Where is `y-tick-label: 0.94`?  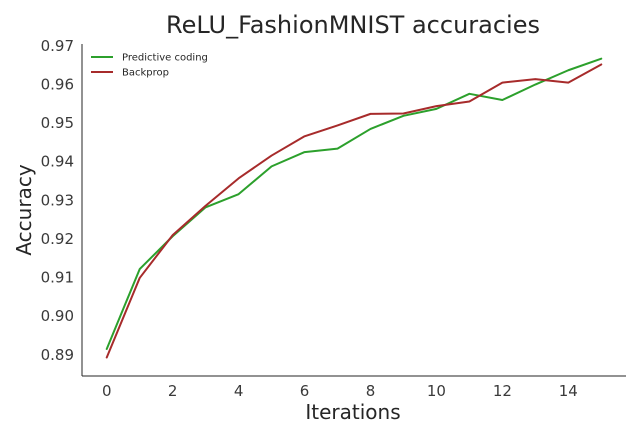 y-tick-label: 0.94 is located at coordinates (57, 162).